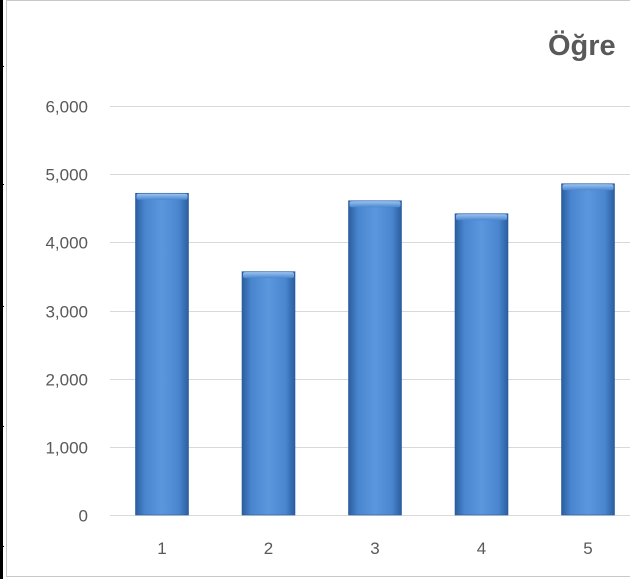 Image resolution: width=630 pixels, height=579 pixels. What do you see at coordinates (374, 548) in the screenshot?
I see `x-tick-label: 3` at bounding box center [374, 548].